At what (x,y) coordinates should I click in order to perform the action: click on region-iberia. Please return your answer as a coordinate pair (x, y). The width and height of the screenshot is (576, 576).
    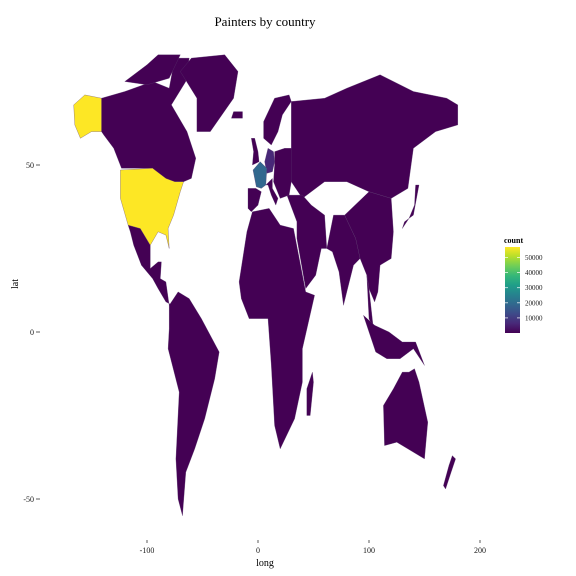
    Looking at the image, I should click on (254, 200).